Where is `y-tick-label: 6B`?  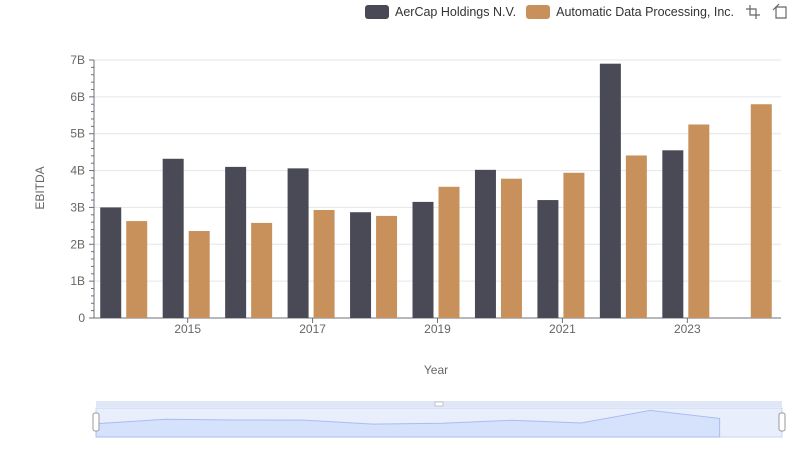
y-tick-label: 6B is located at coordinates (77, 97).